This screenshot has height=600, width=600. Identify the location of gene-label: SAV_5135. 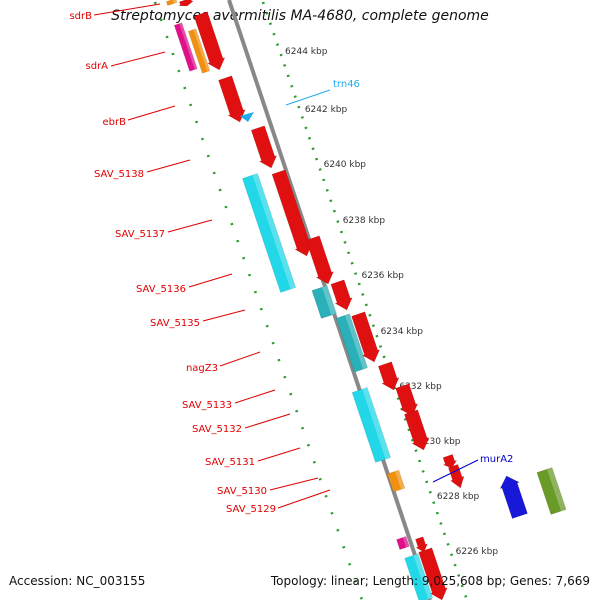
(175, 323).